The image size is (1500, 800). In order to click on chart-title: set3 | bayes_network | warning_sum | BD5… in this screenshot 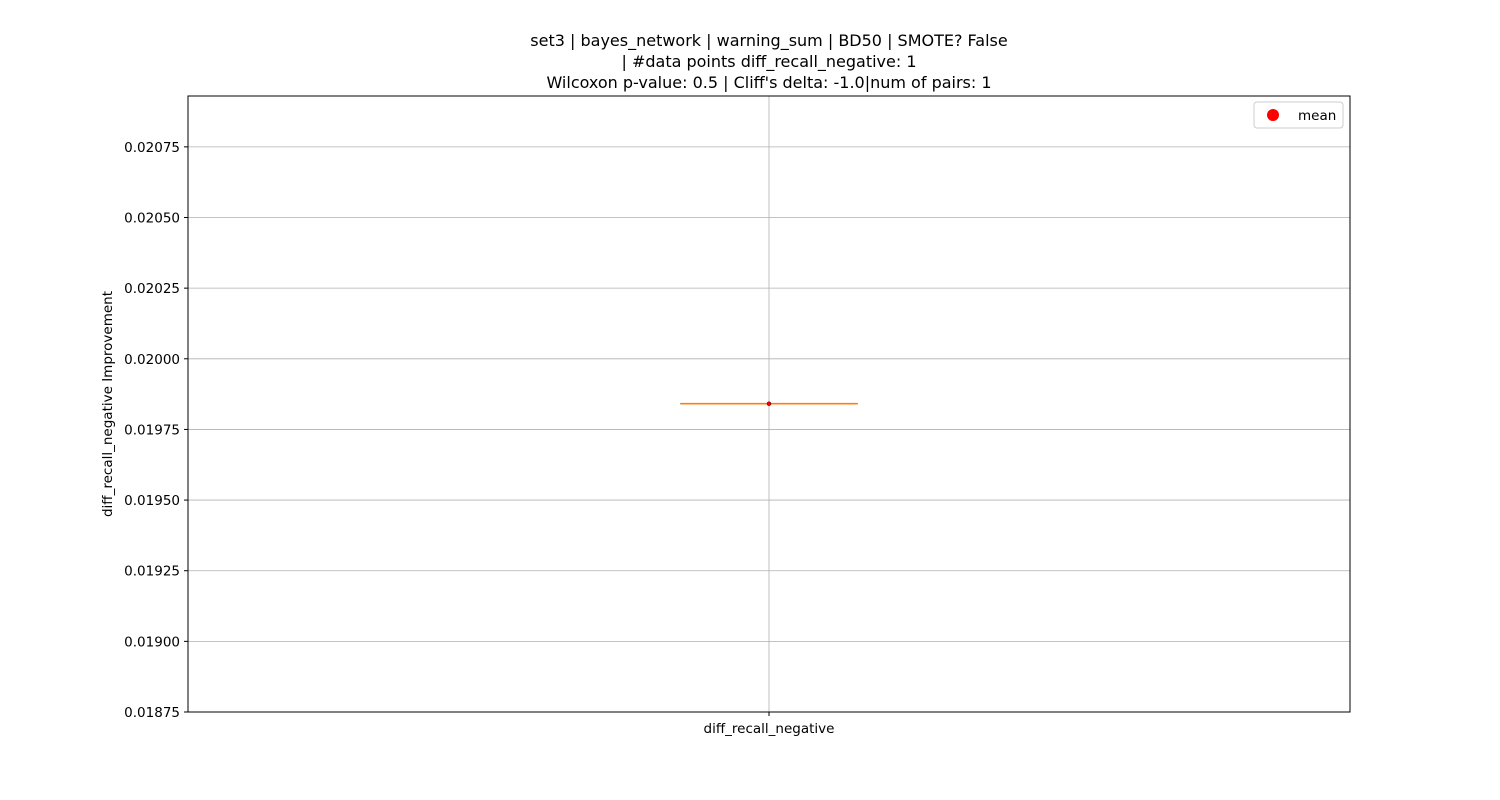, I will do `click(768, 61)`.